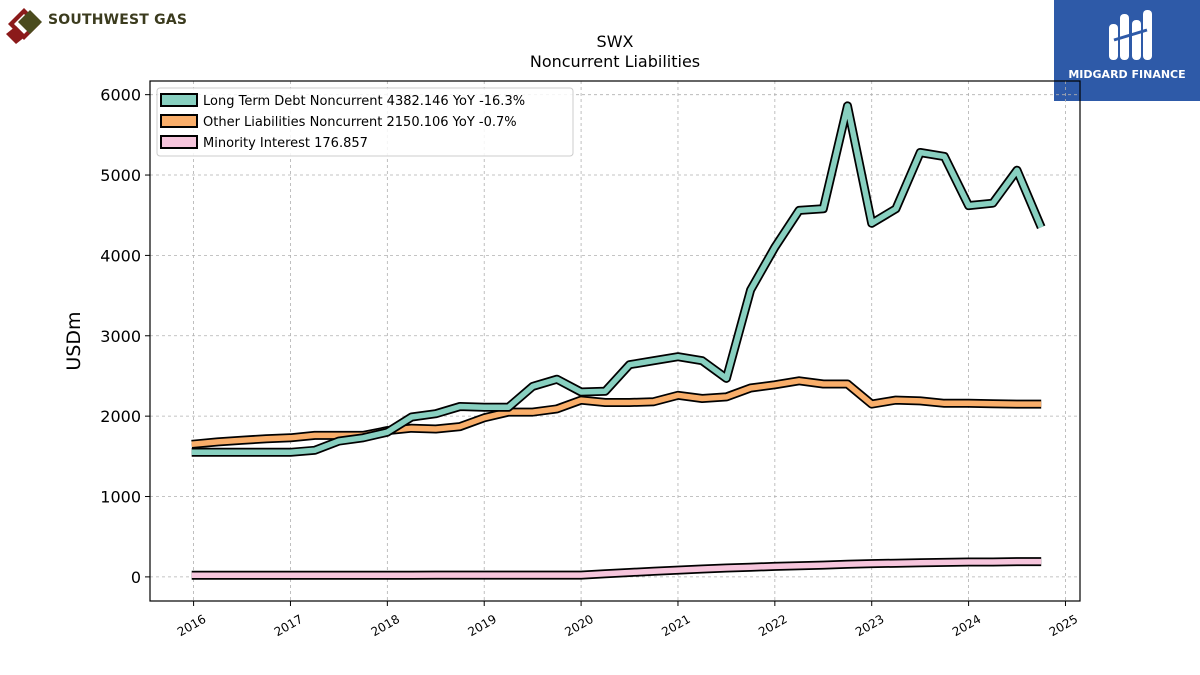 The height and width of the screenshot is (675, 1200). What do you see at coordinates (120, 255) in the screenshot?
I see `y-tick-label: 4000` at bounding box center [120, 255].